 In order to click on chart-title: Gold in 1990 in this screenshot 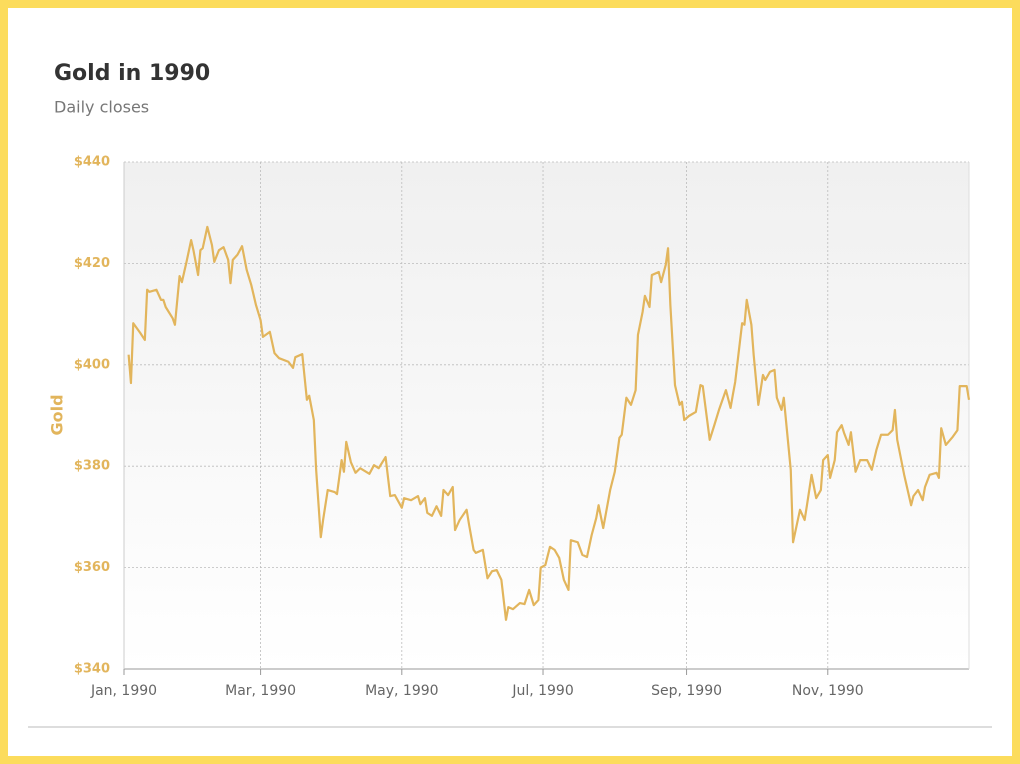, I will do `click(132, 73)`.